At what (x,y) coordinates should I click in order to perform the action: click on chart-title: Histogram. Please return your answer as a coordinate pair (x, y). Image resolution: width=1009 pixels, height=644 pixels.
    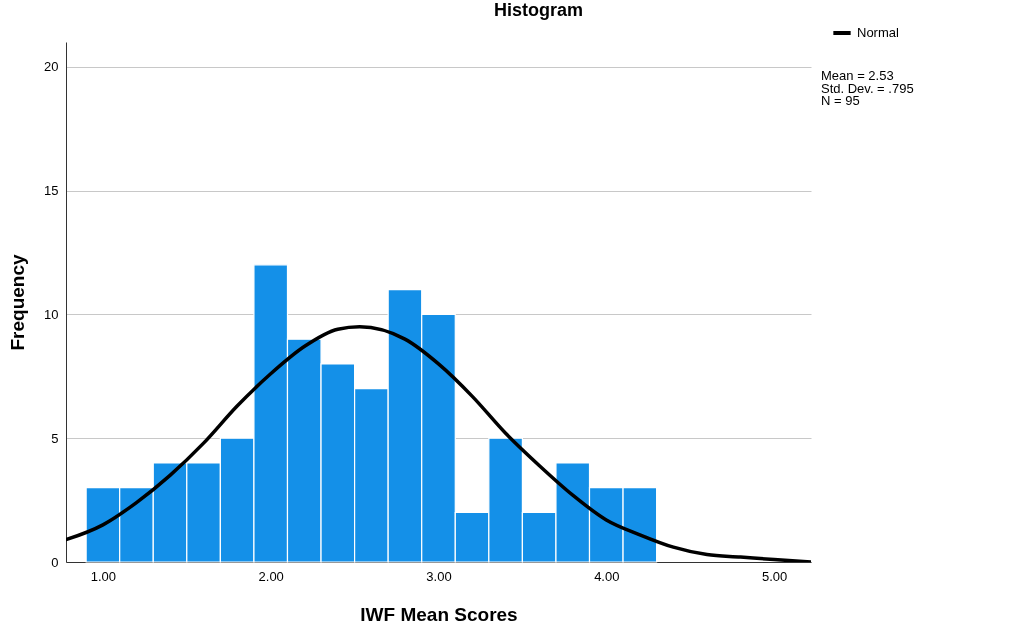
    Looking at the image, I should click on (538, 10).